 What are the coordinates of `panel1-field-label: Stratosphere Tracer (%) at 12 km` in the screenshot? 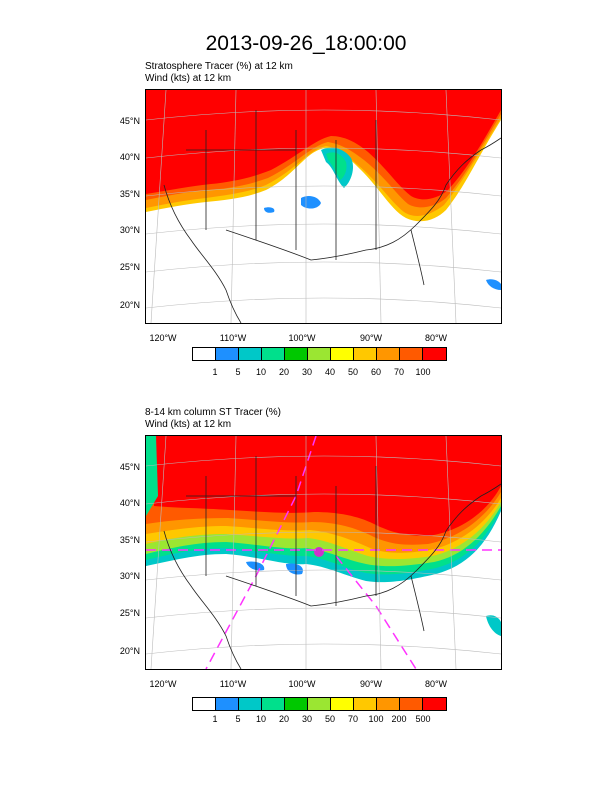 It's located at (219, 66).